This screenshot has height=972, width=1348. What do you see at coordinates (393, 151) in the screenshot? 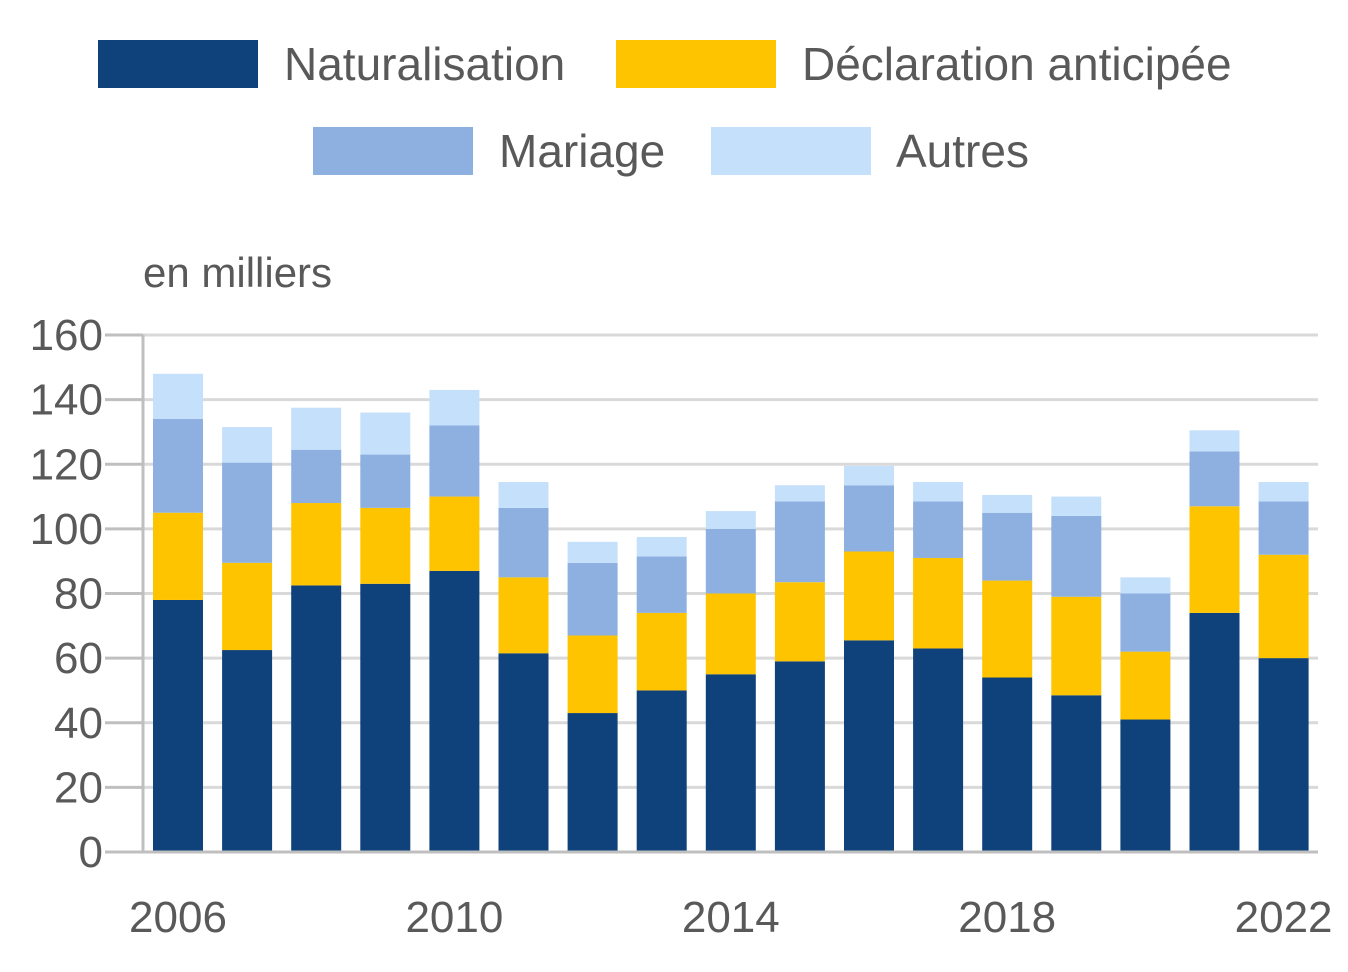
I see `legend-swatch-mariage` at bounding box center [393, 151].